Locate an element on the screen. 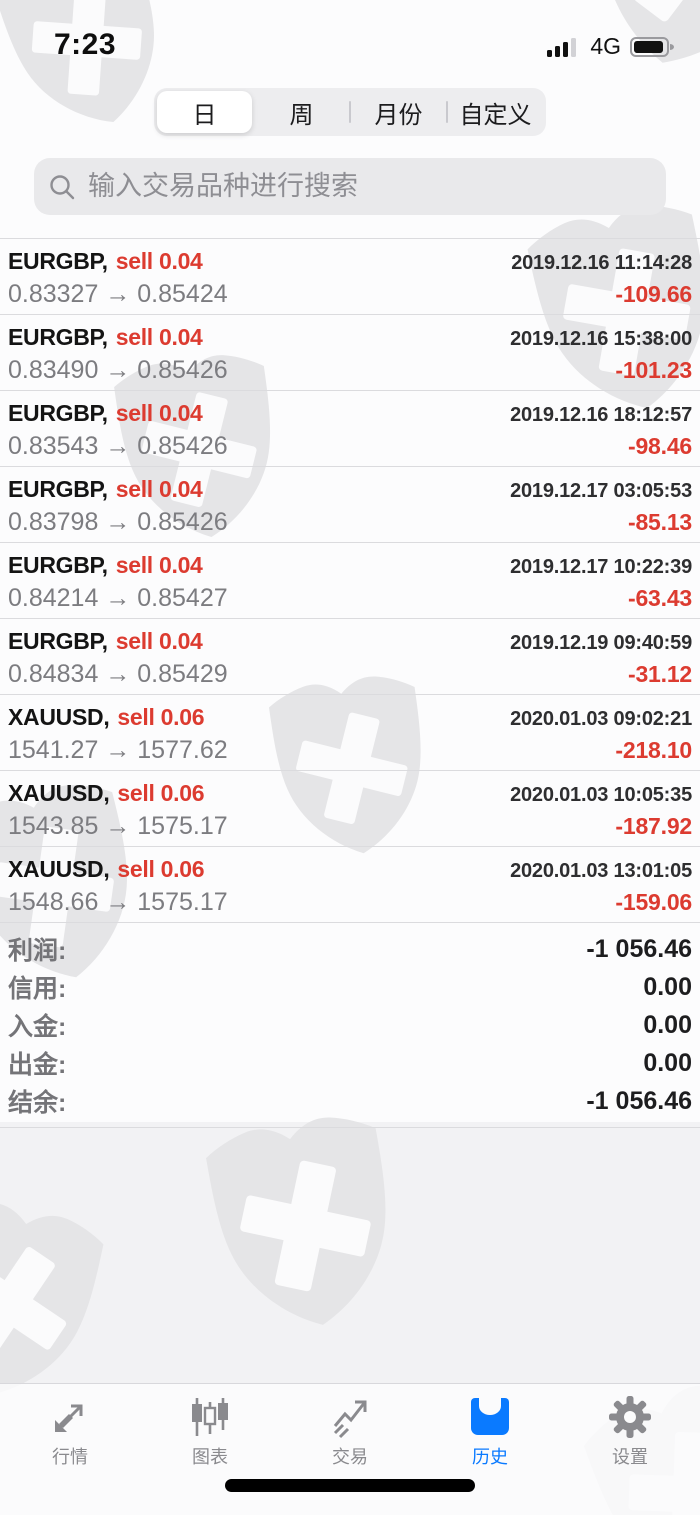  trade-open-close-prices: 0.83327 → 0.85424 is located at coordinates (118, 294).